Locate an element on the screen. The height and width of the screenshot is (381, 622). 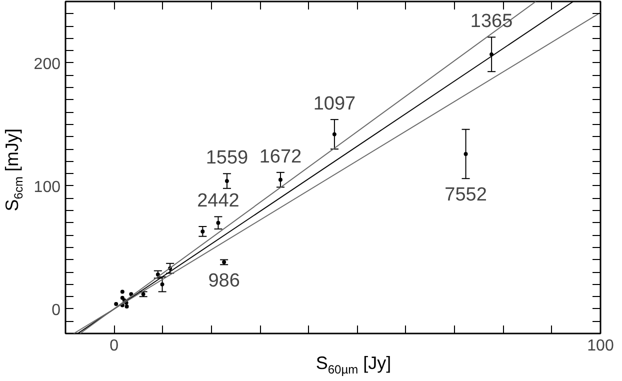
annotation: 1559 is located at coordinates (227, 158).